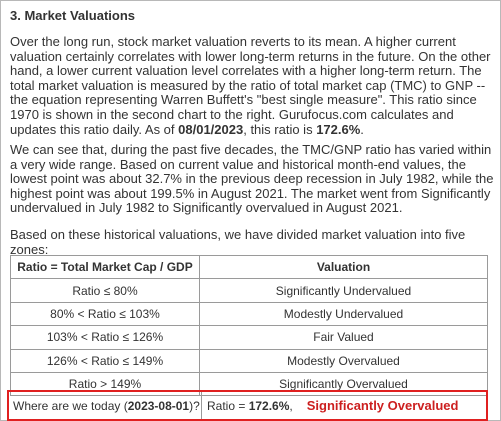 The image size is (501, 421). I want to click on today-verdict: Significantly Overvalued, so click(382, 405).